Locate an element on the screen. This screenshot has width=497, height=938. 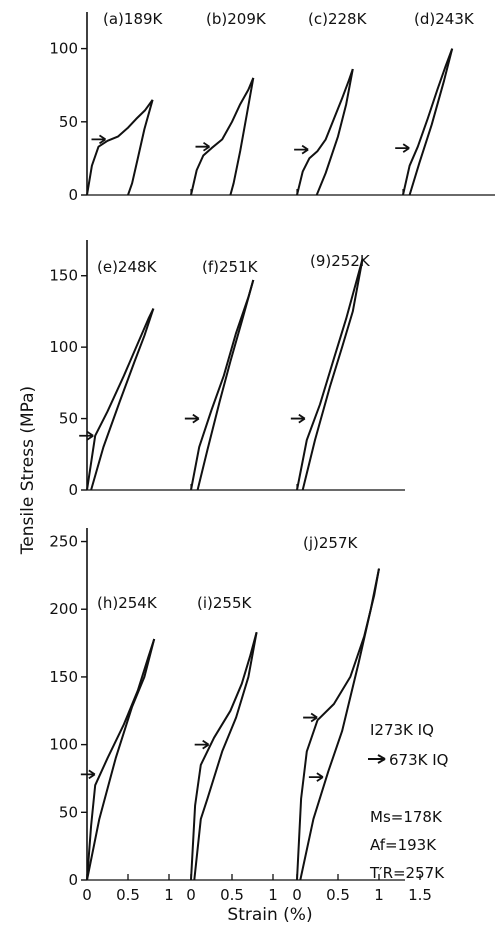
annotation-line2: 673K IQ is located at coordinates (418, 760).